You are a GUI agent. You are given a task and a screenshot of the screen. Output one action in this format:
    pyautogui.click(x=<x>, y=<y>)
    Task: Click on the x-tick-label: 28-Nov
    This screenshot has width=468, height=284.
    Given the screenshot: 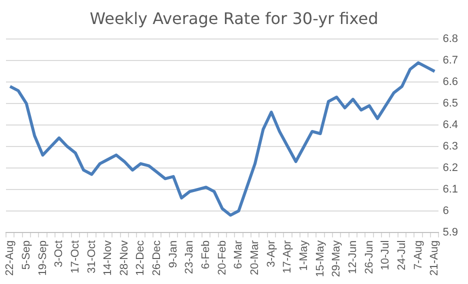 What is the action you would take?
    pyautogui.click(x=124, y=258)
    